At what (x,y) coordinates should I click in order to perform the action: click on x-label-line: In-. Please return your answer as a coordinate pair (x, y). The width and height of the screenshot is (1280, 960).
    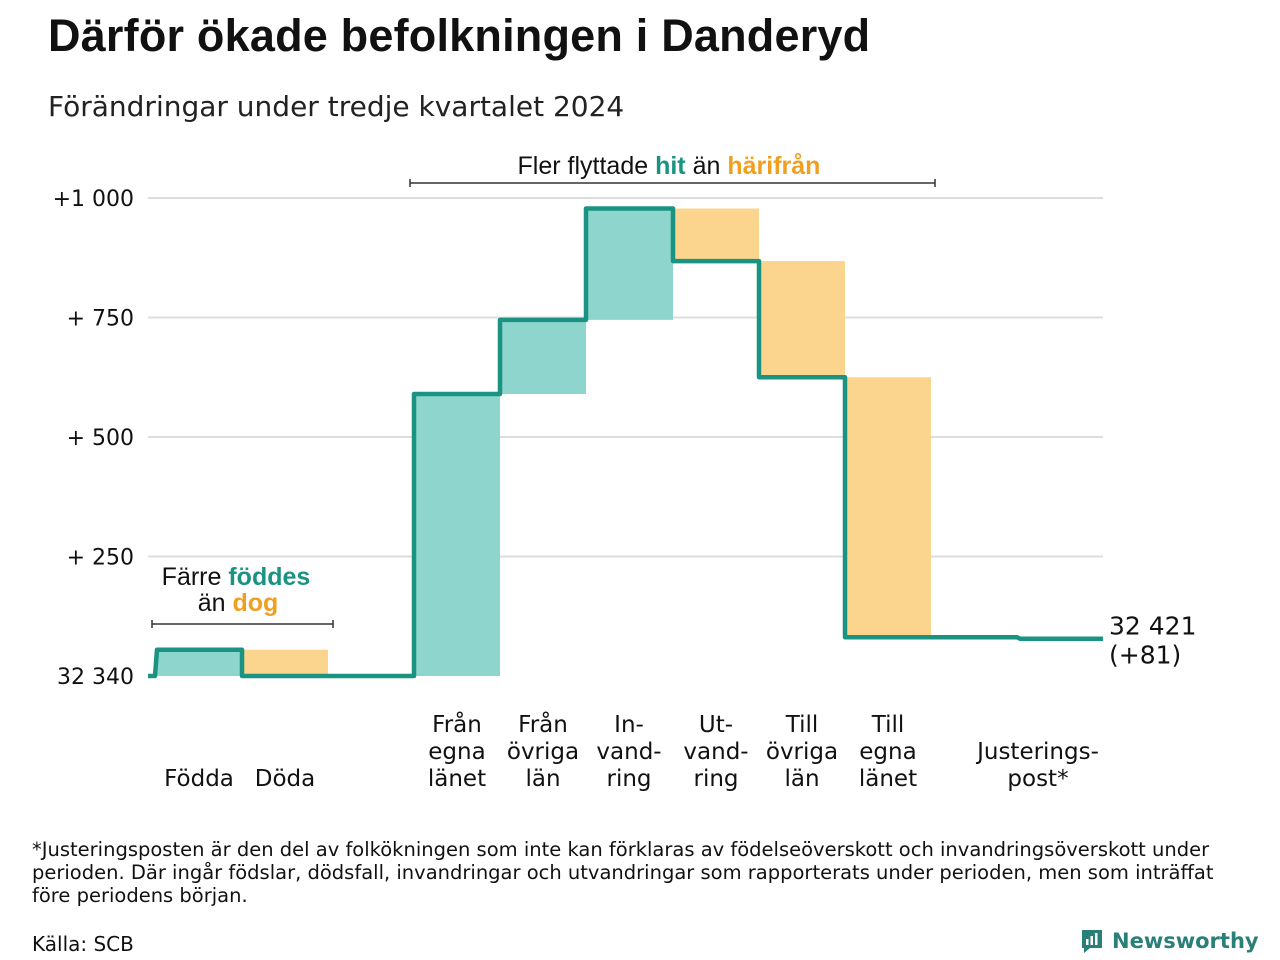
    Looking at the image, I should click on (629, 725).